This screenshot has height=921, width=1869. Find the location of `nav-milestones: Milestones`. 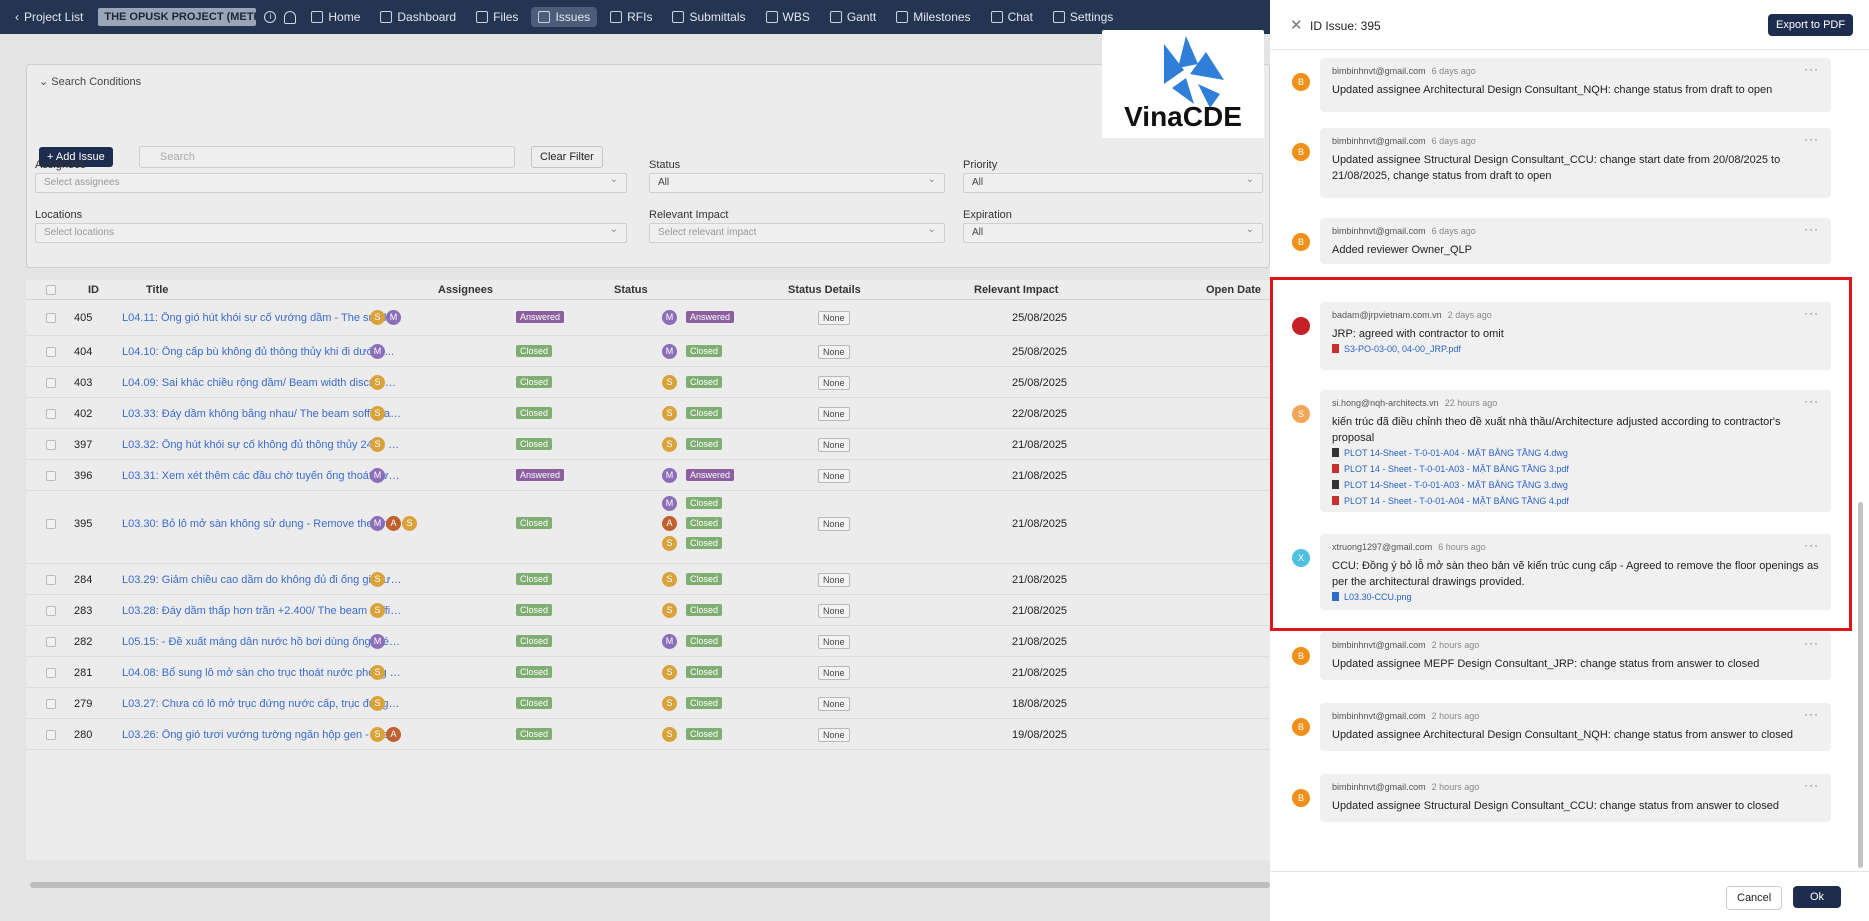

nav-milestones: Milestones is located at coordinates (933, 17).